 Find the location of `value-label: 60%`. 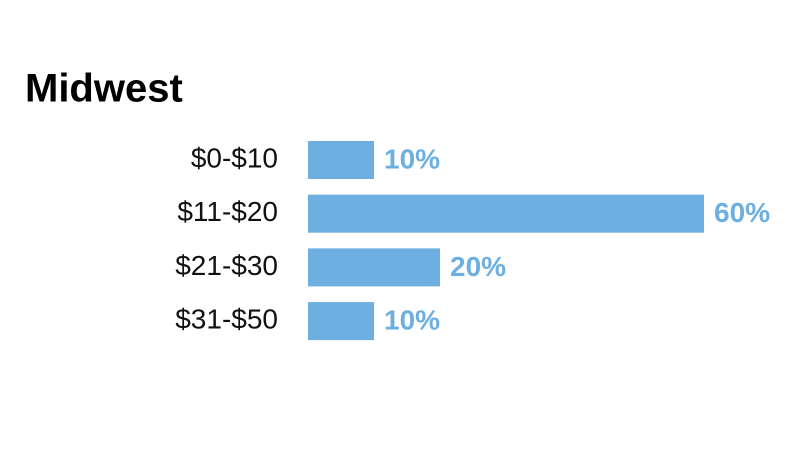

value-label: 60% is located at coordinates (742, 212).